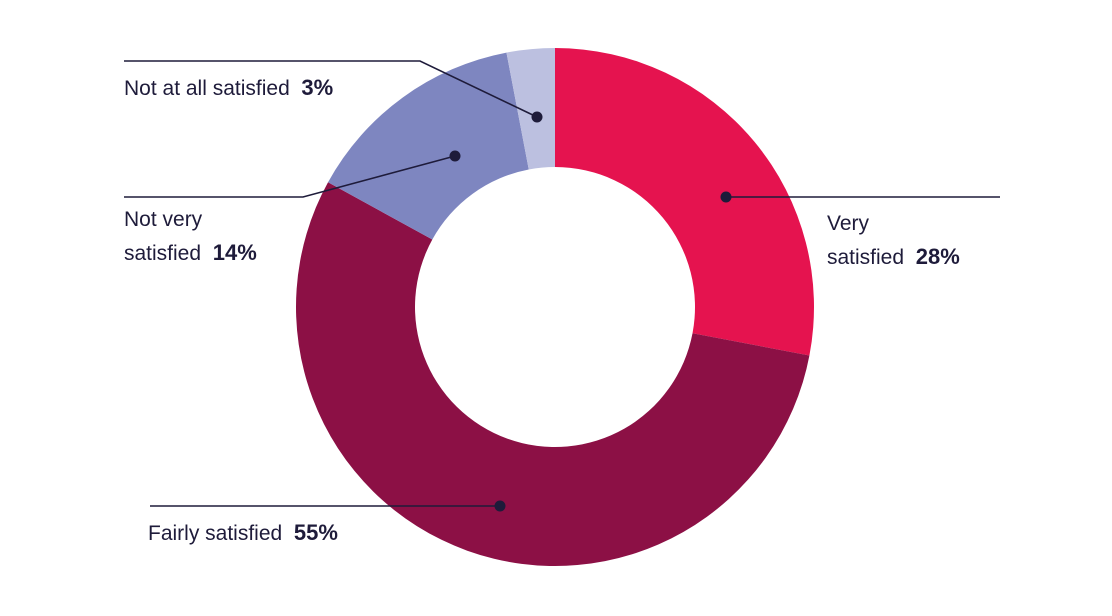 The height and width of the screenshot is (616, 1112). What do you see at coordinates (163, 219) in the screenshot?
I see `slice-label-text: Not very` at bounding box center [163, 219].